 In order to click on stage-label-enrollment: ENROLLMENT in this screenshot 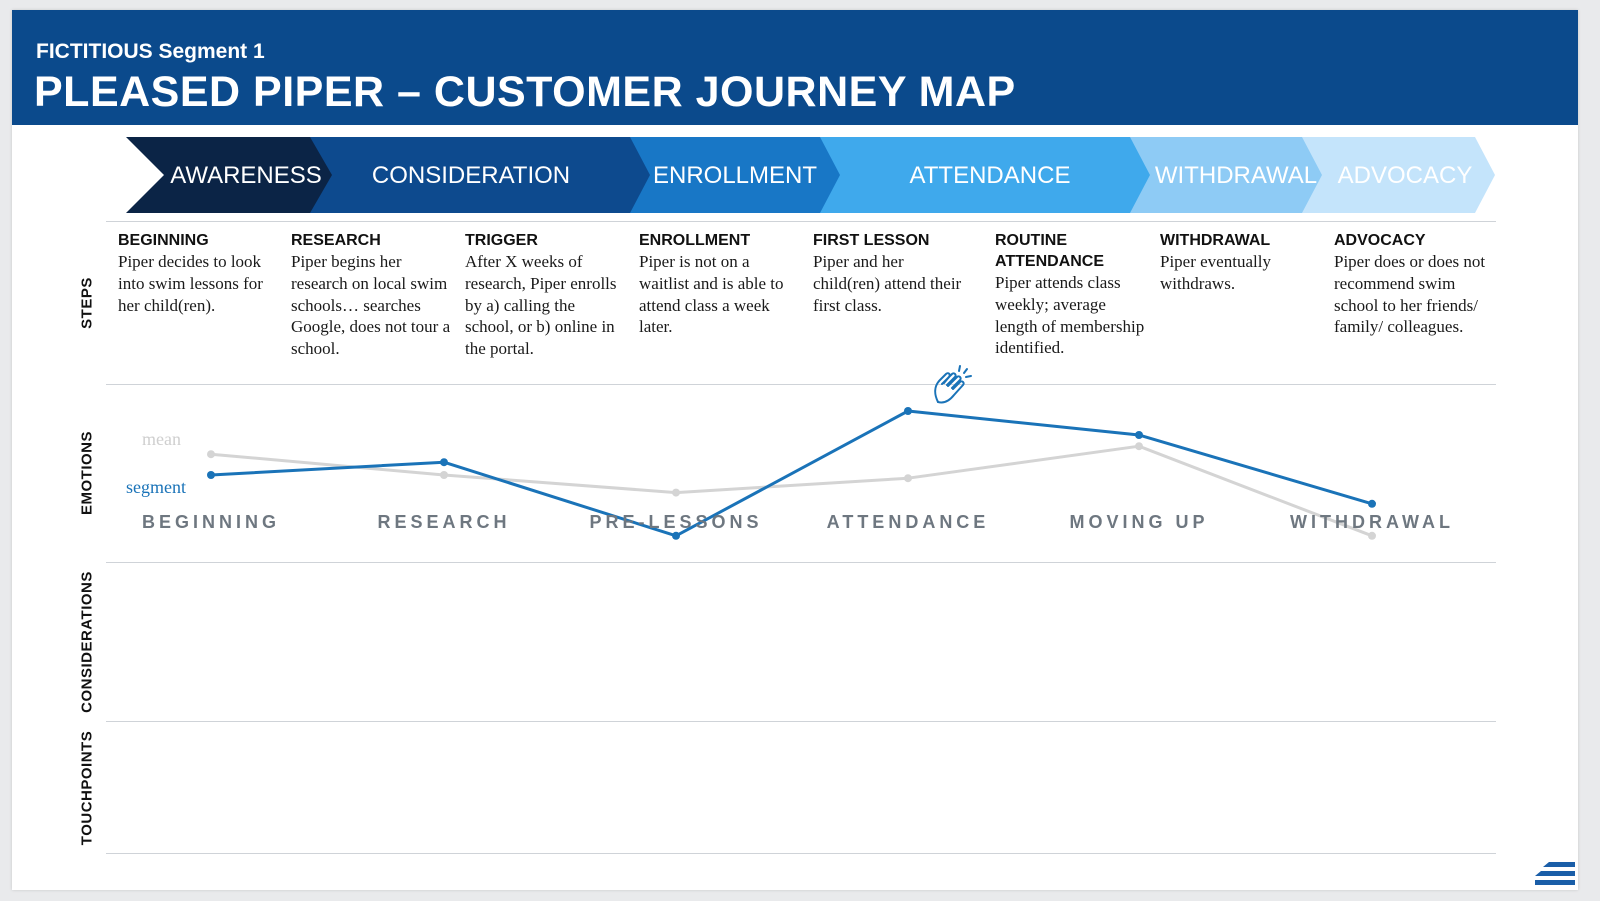, I will do `click(735, 175)`.